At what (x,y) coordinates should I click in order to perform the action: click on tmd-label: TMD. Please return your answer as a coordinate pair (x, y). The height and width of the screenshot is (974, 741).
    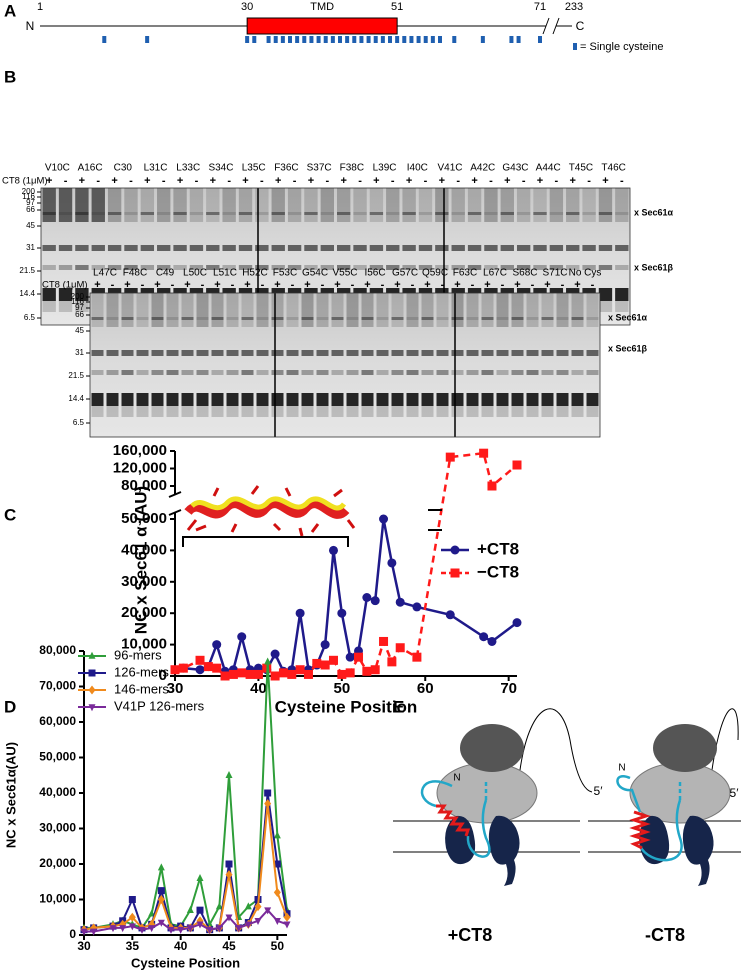
    Looking at the image, I should click on (322, 7).